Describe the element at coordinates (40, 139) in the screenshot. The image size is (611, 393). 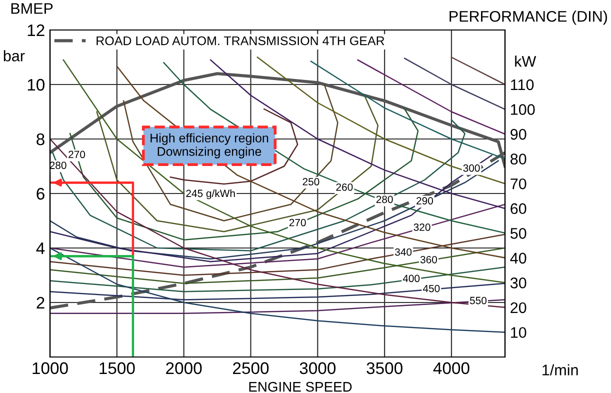
I see `y-tick-label: 8` at that location.